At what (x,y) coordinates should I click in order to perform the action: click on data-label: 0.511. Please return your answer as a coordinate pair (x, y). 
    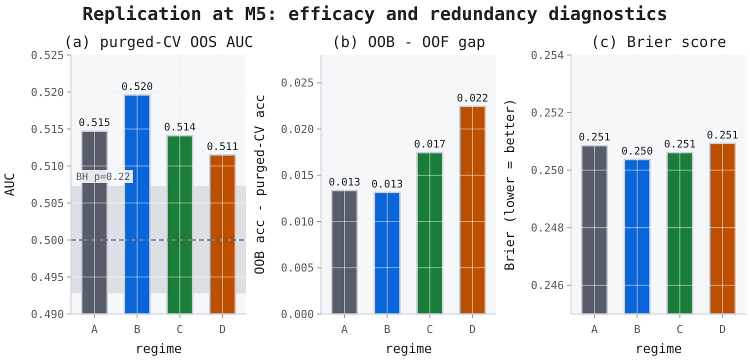
    Looking at the image, I should click on (222, 146).